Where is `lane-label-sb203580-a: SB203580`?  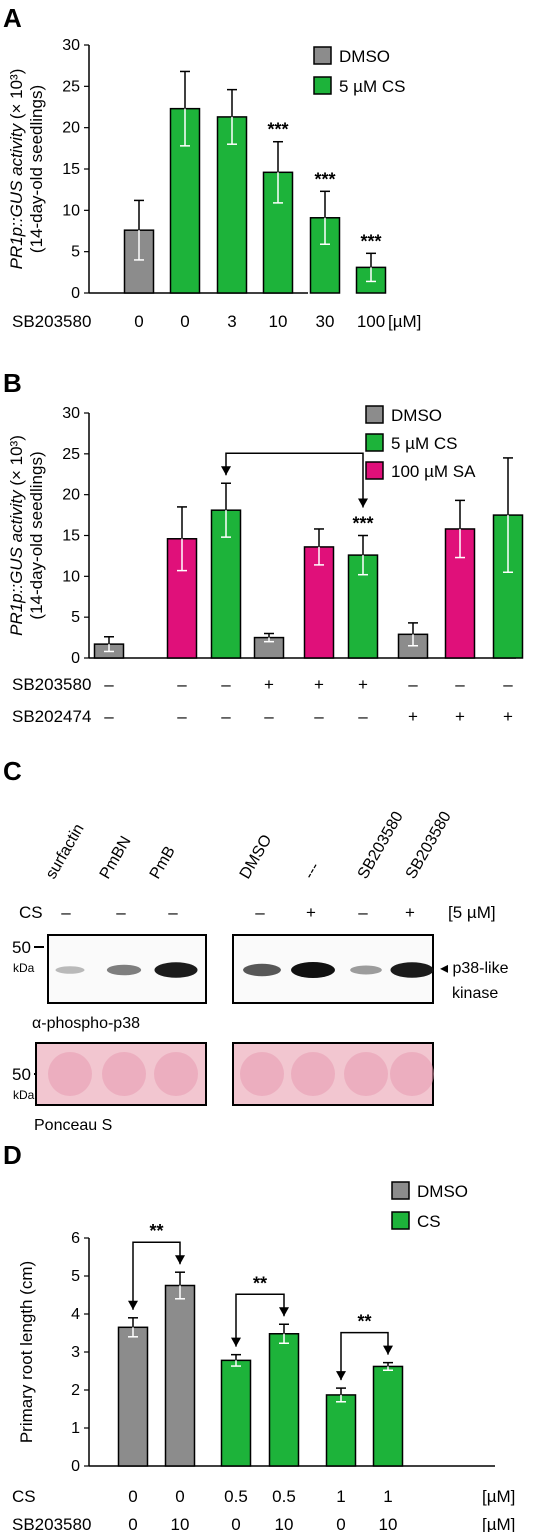 lane-label-sb203580-a: SB203580 is located at coordinates (381, 845).